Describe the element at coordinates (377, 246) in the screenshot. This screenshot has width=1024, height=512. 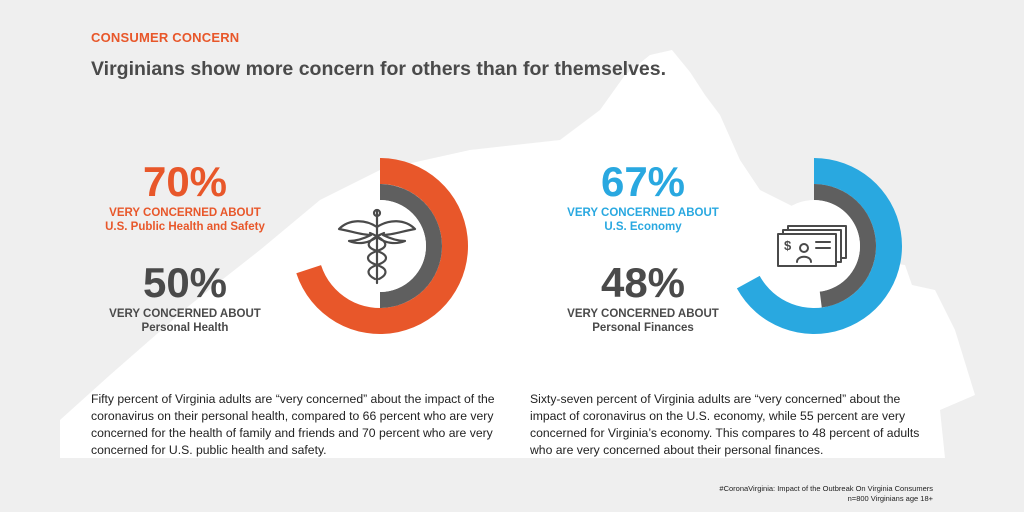
I see `caduceus-icon` at that location.